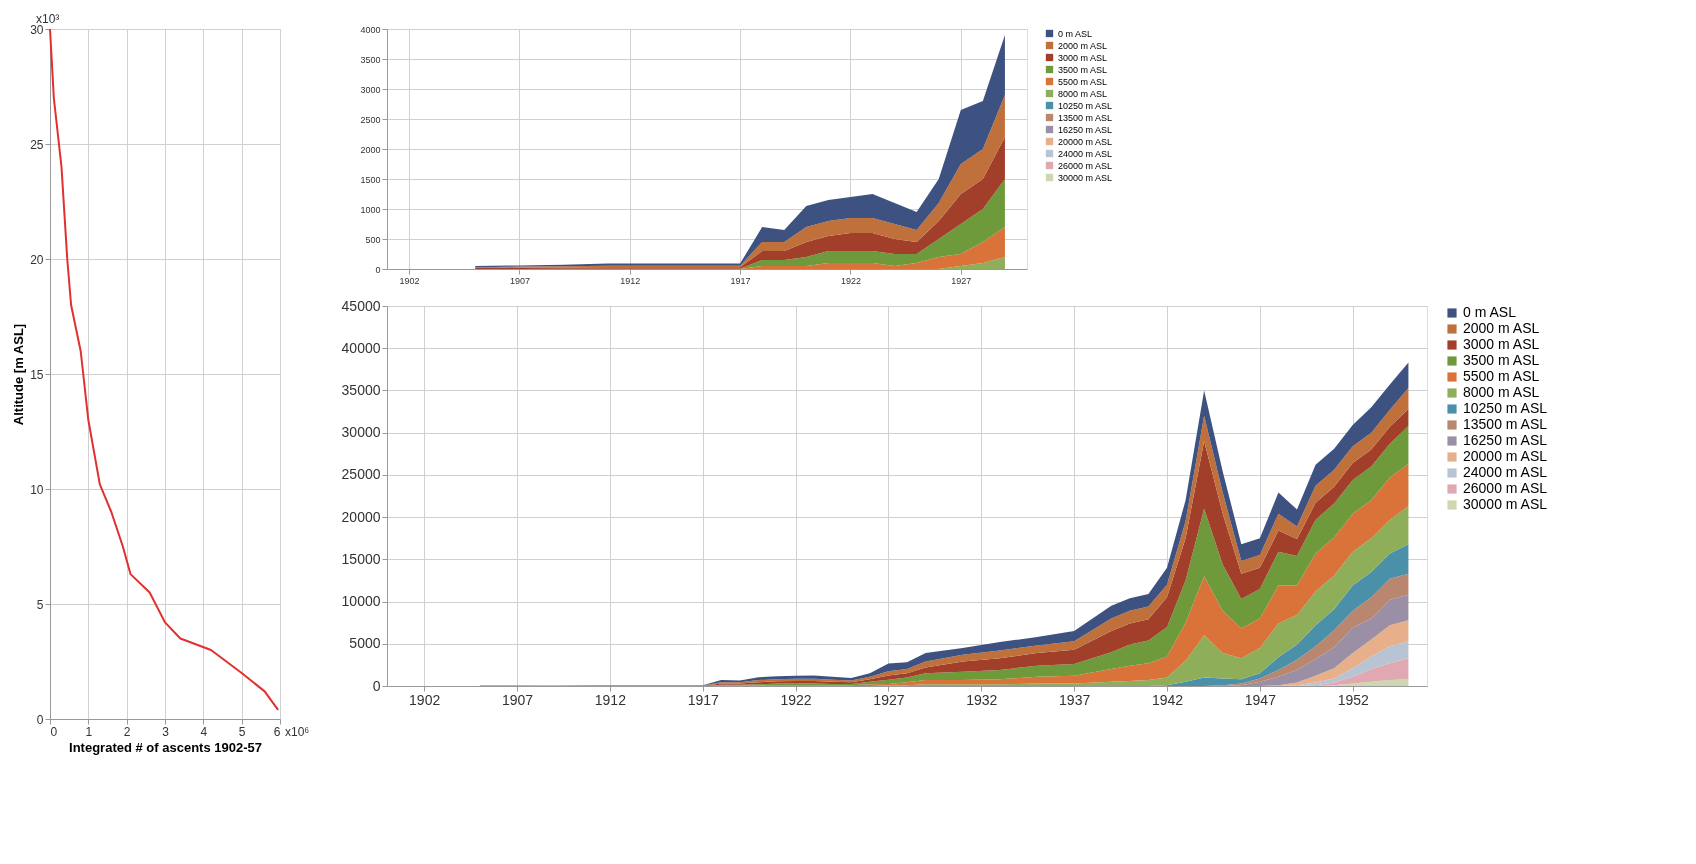 The height and width of the screenshot is (864, 1696). I want to click on y-tick-label: 25, so click(37, 144).